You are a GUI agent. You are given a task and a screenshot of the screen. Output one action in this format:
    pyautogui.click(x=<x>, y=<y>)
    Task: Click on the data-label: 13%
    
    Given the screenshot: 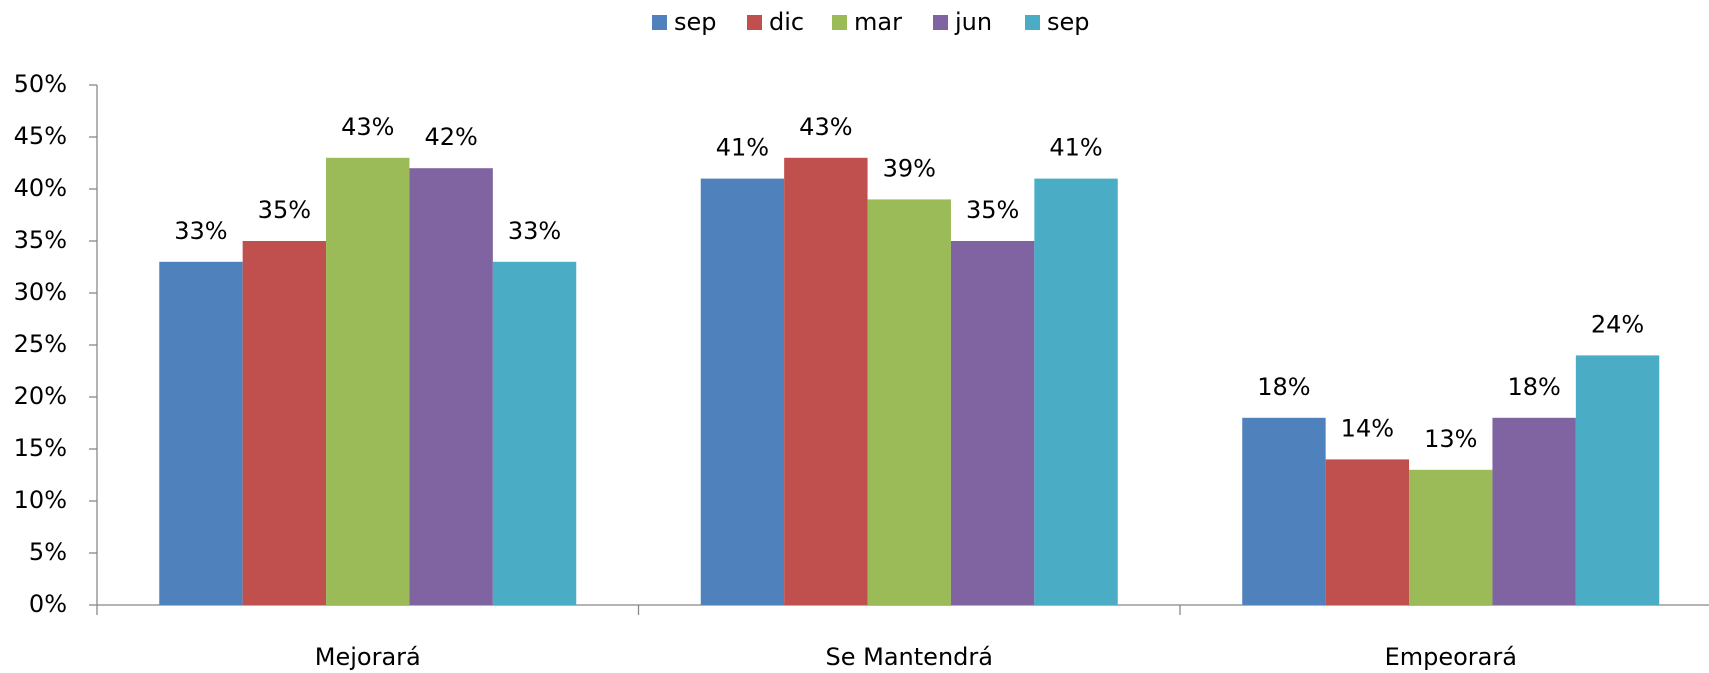 What is the action you would take?
    pyautogui.click(x=1450, y=439)
    